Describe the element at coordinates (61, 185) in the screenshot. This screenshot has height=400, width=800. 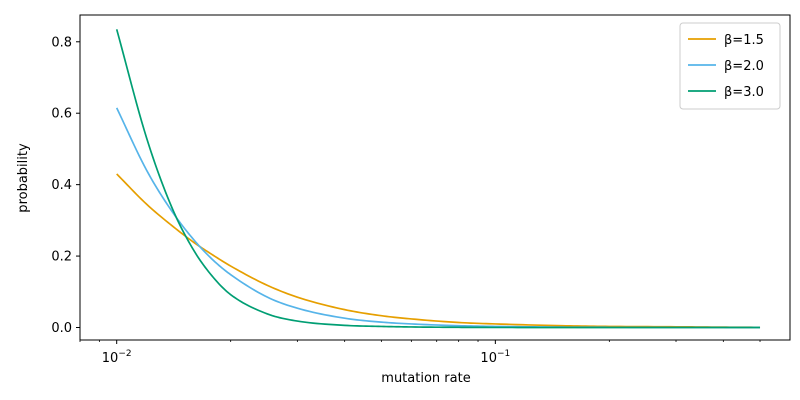
I see `y-tick-label: 0.4` at that location.